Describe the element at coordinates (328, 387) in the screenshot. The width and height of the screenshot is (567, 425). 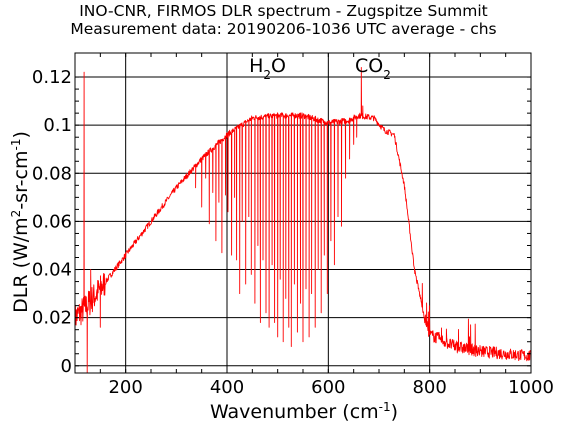
I see `x-tick-label: 600` at that location.